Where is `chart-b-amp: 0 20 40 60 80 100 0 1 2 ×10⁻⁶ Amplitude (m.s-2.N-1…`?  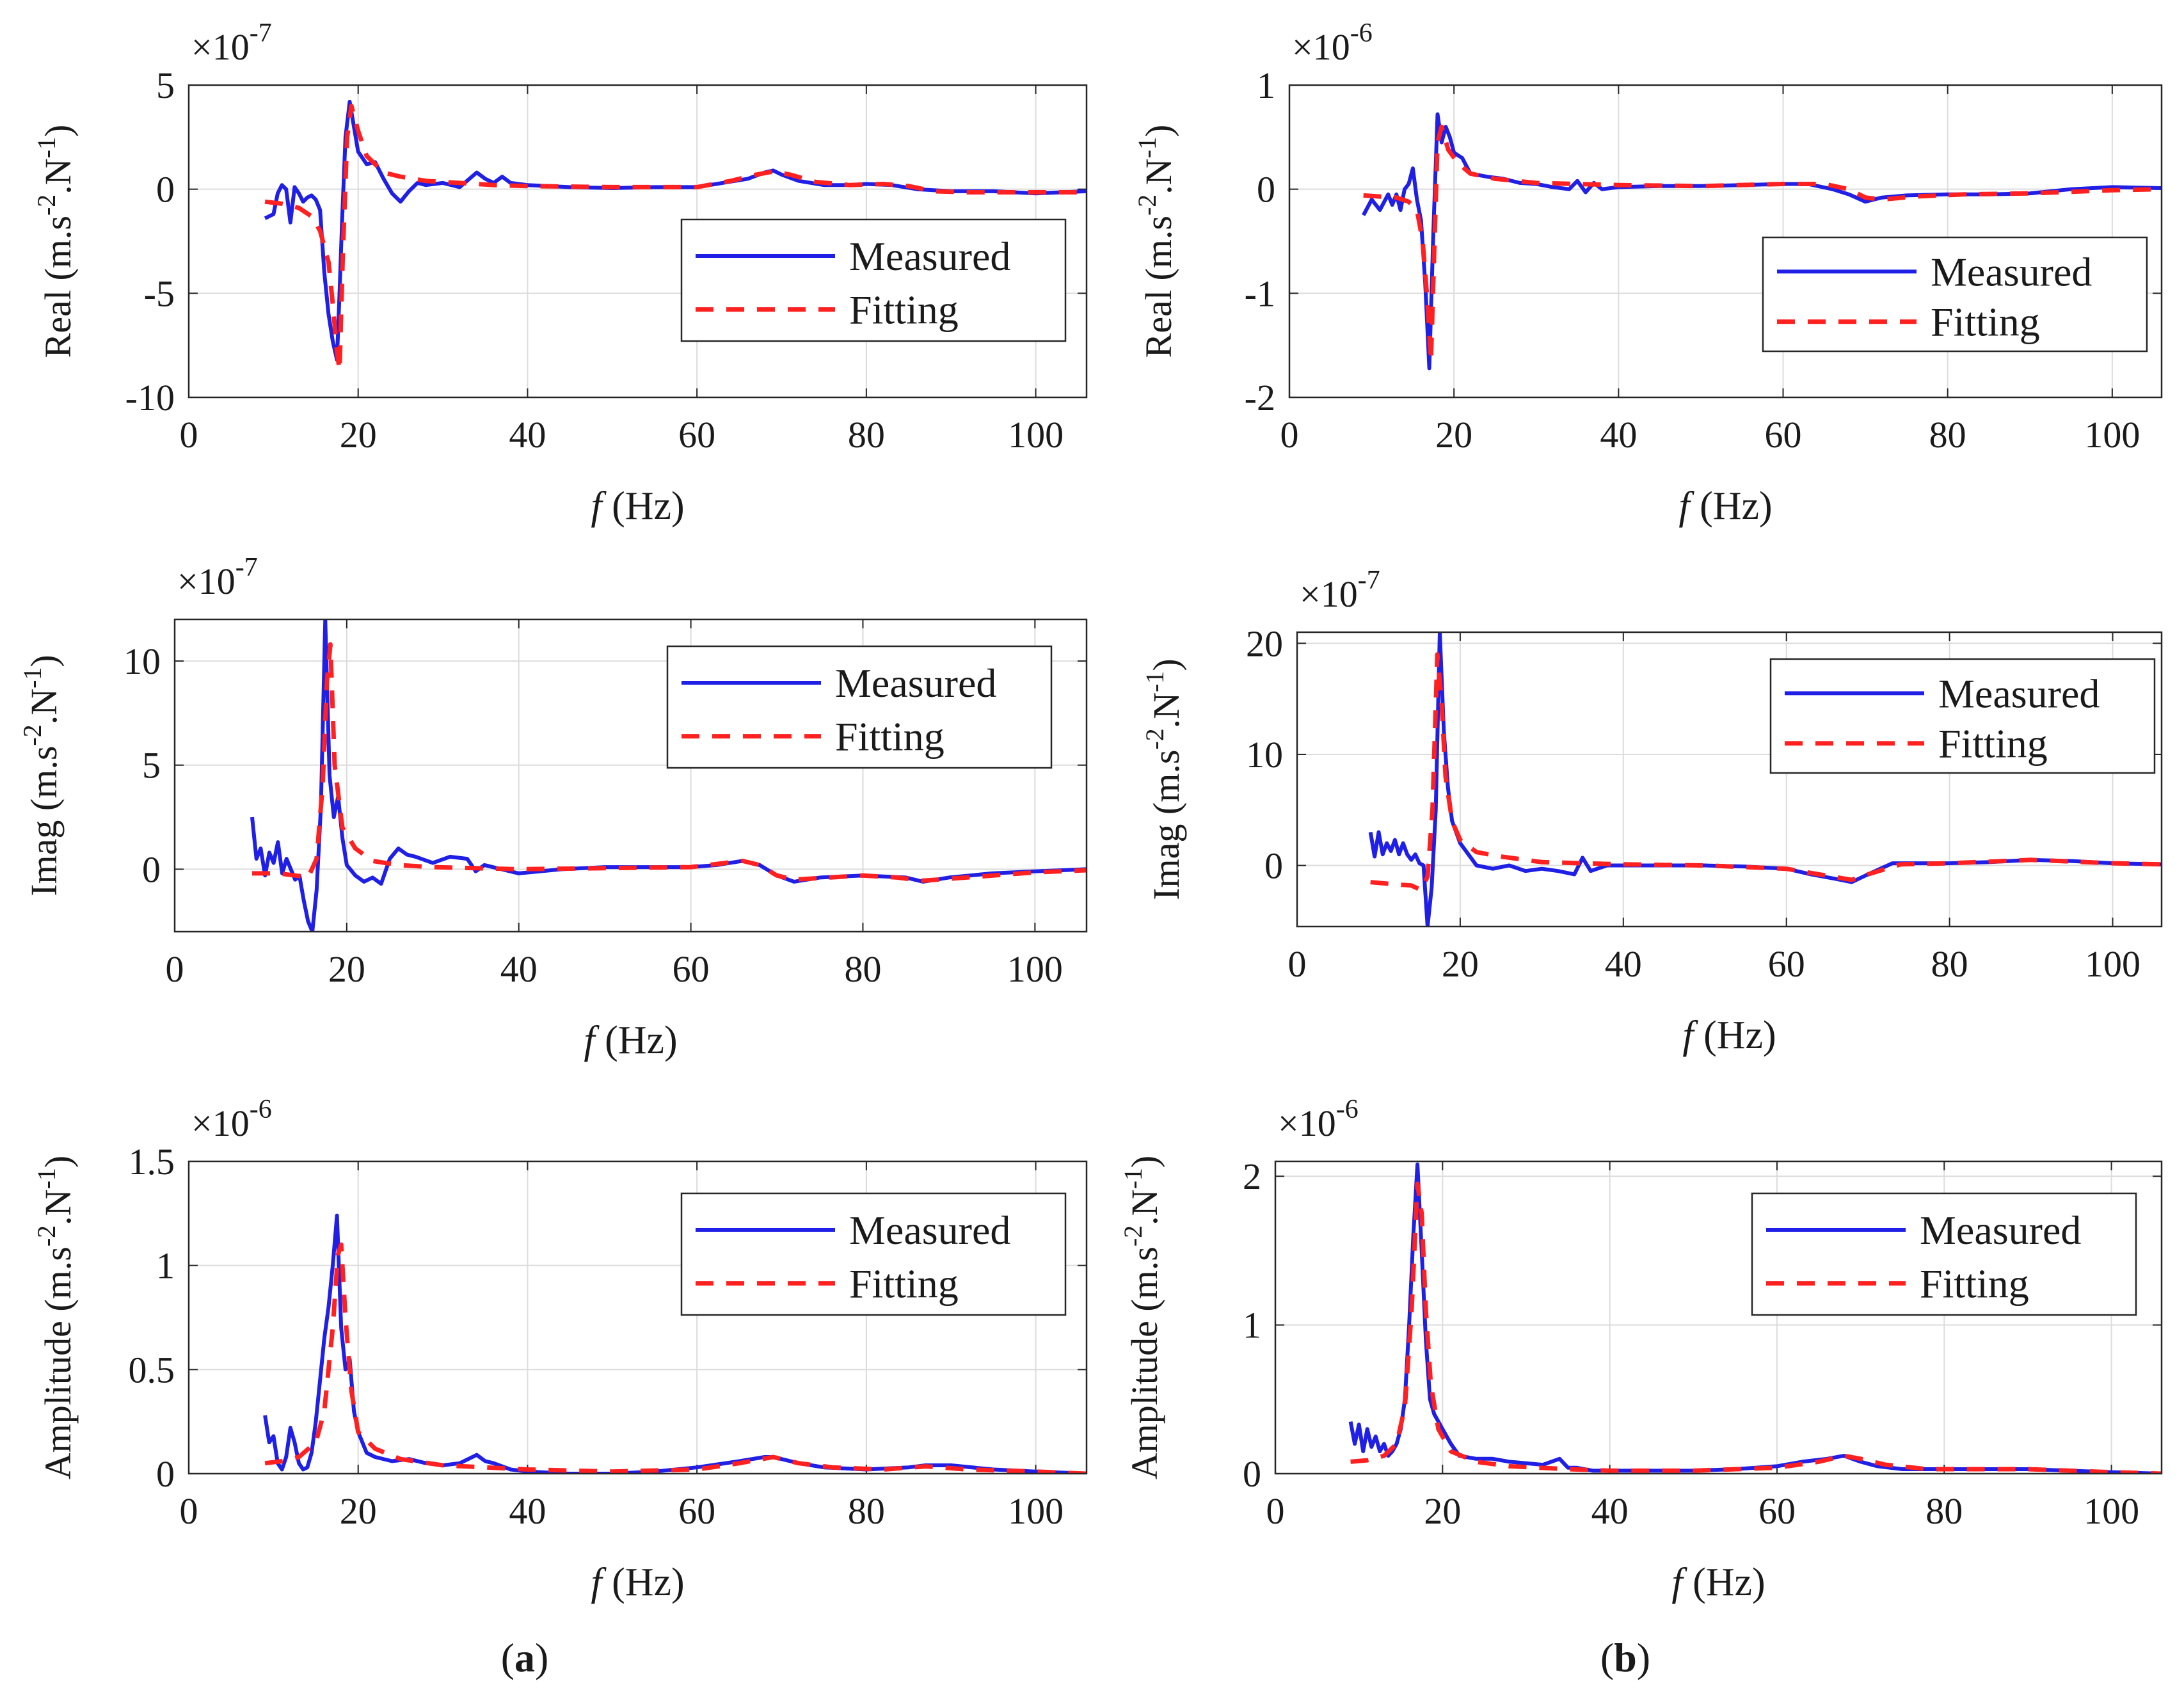
chart-b-amp: 0 20 40 60 80 100 0 1 2 ×10⁻⁶ Amplitude (m.s-2.N-1… is located at coordinates (1641, 1349).